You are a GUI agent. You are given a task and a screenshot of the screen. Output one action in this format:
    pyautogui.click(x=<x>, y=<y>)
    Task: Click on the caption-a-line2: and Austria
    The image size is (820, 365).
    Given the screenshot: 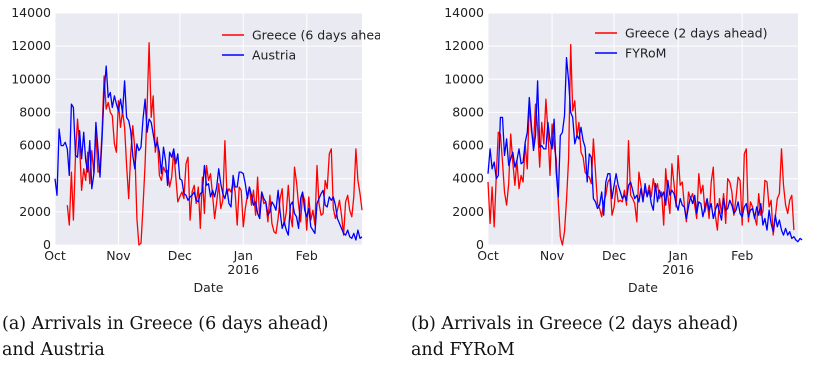 What is the action you would take?
    pyautogui.click(x=53, y=350)
    